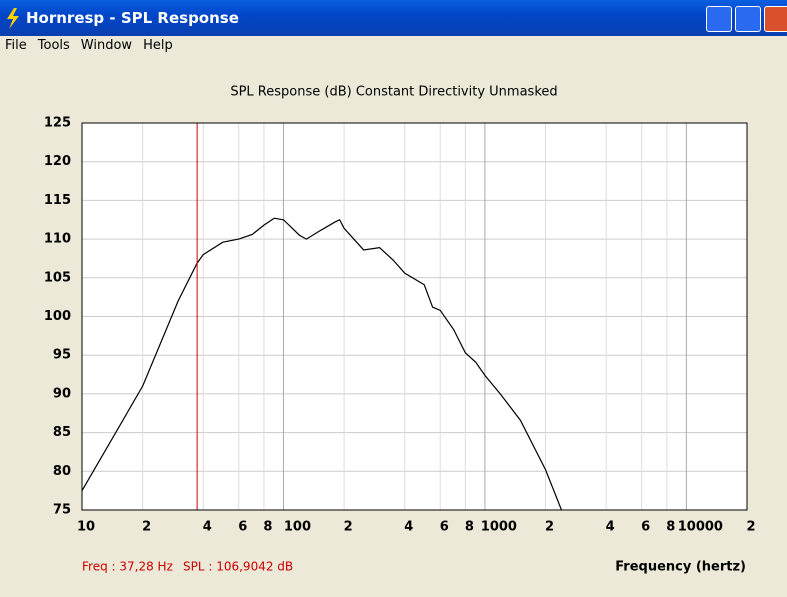  I want to click on close-button, so click(775, 19).